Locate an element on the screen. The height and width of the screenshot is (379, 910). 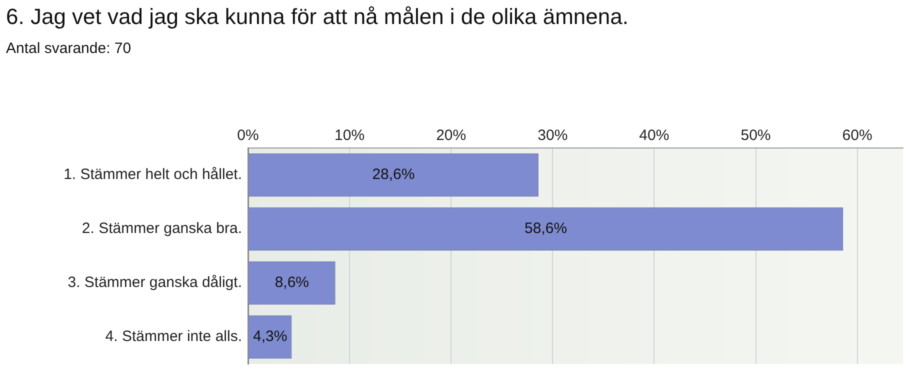
text: Antal svarande: 70 is located at coordinates (69, 48).